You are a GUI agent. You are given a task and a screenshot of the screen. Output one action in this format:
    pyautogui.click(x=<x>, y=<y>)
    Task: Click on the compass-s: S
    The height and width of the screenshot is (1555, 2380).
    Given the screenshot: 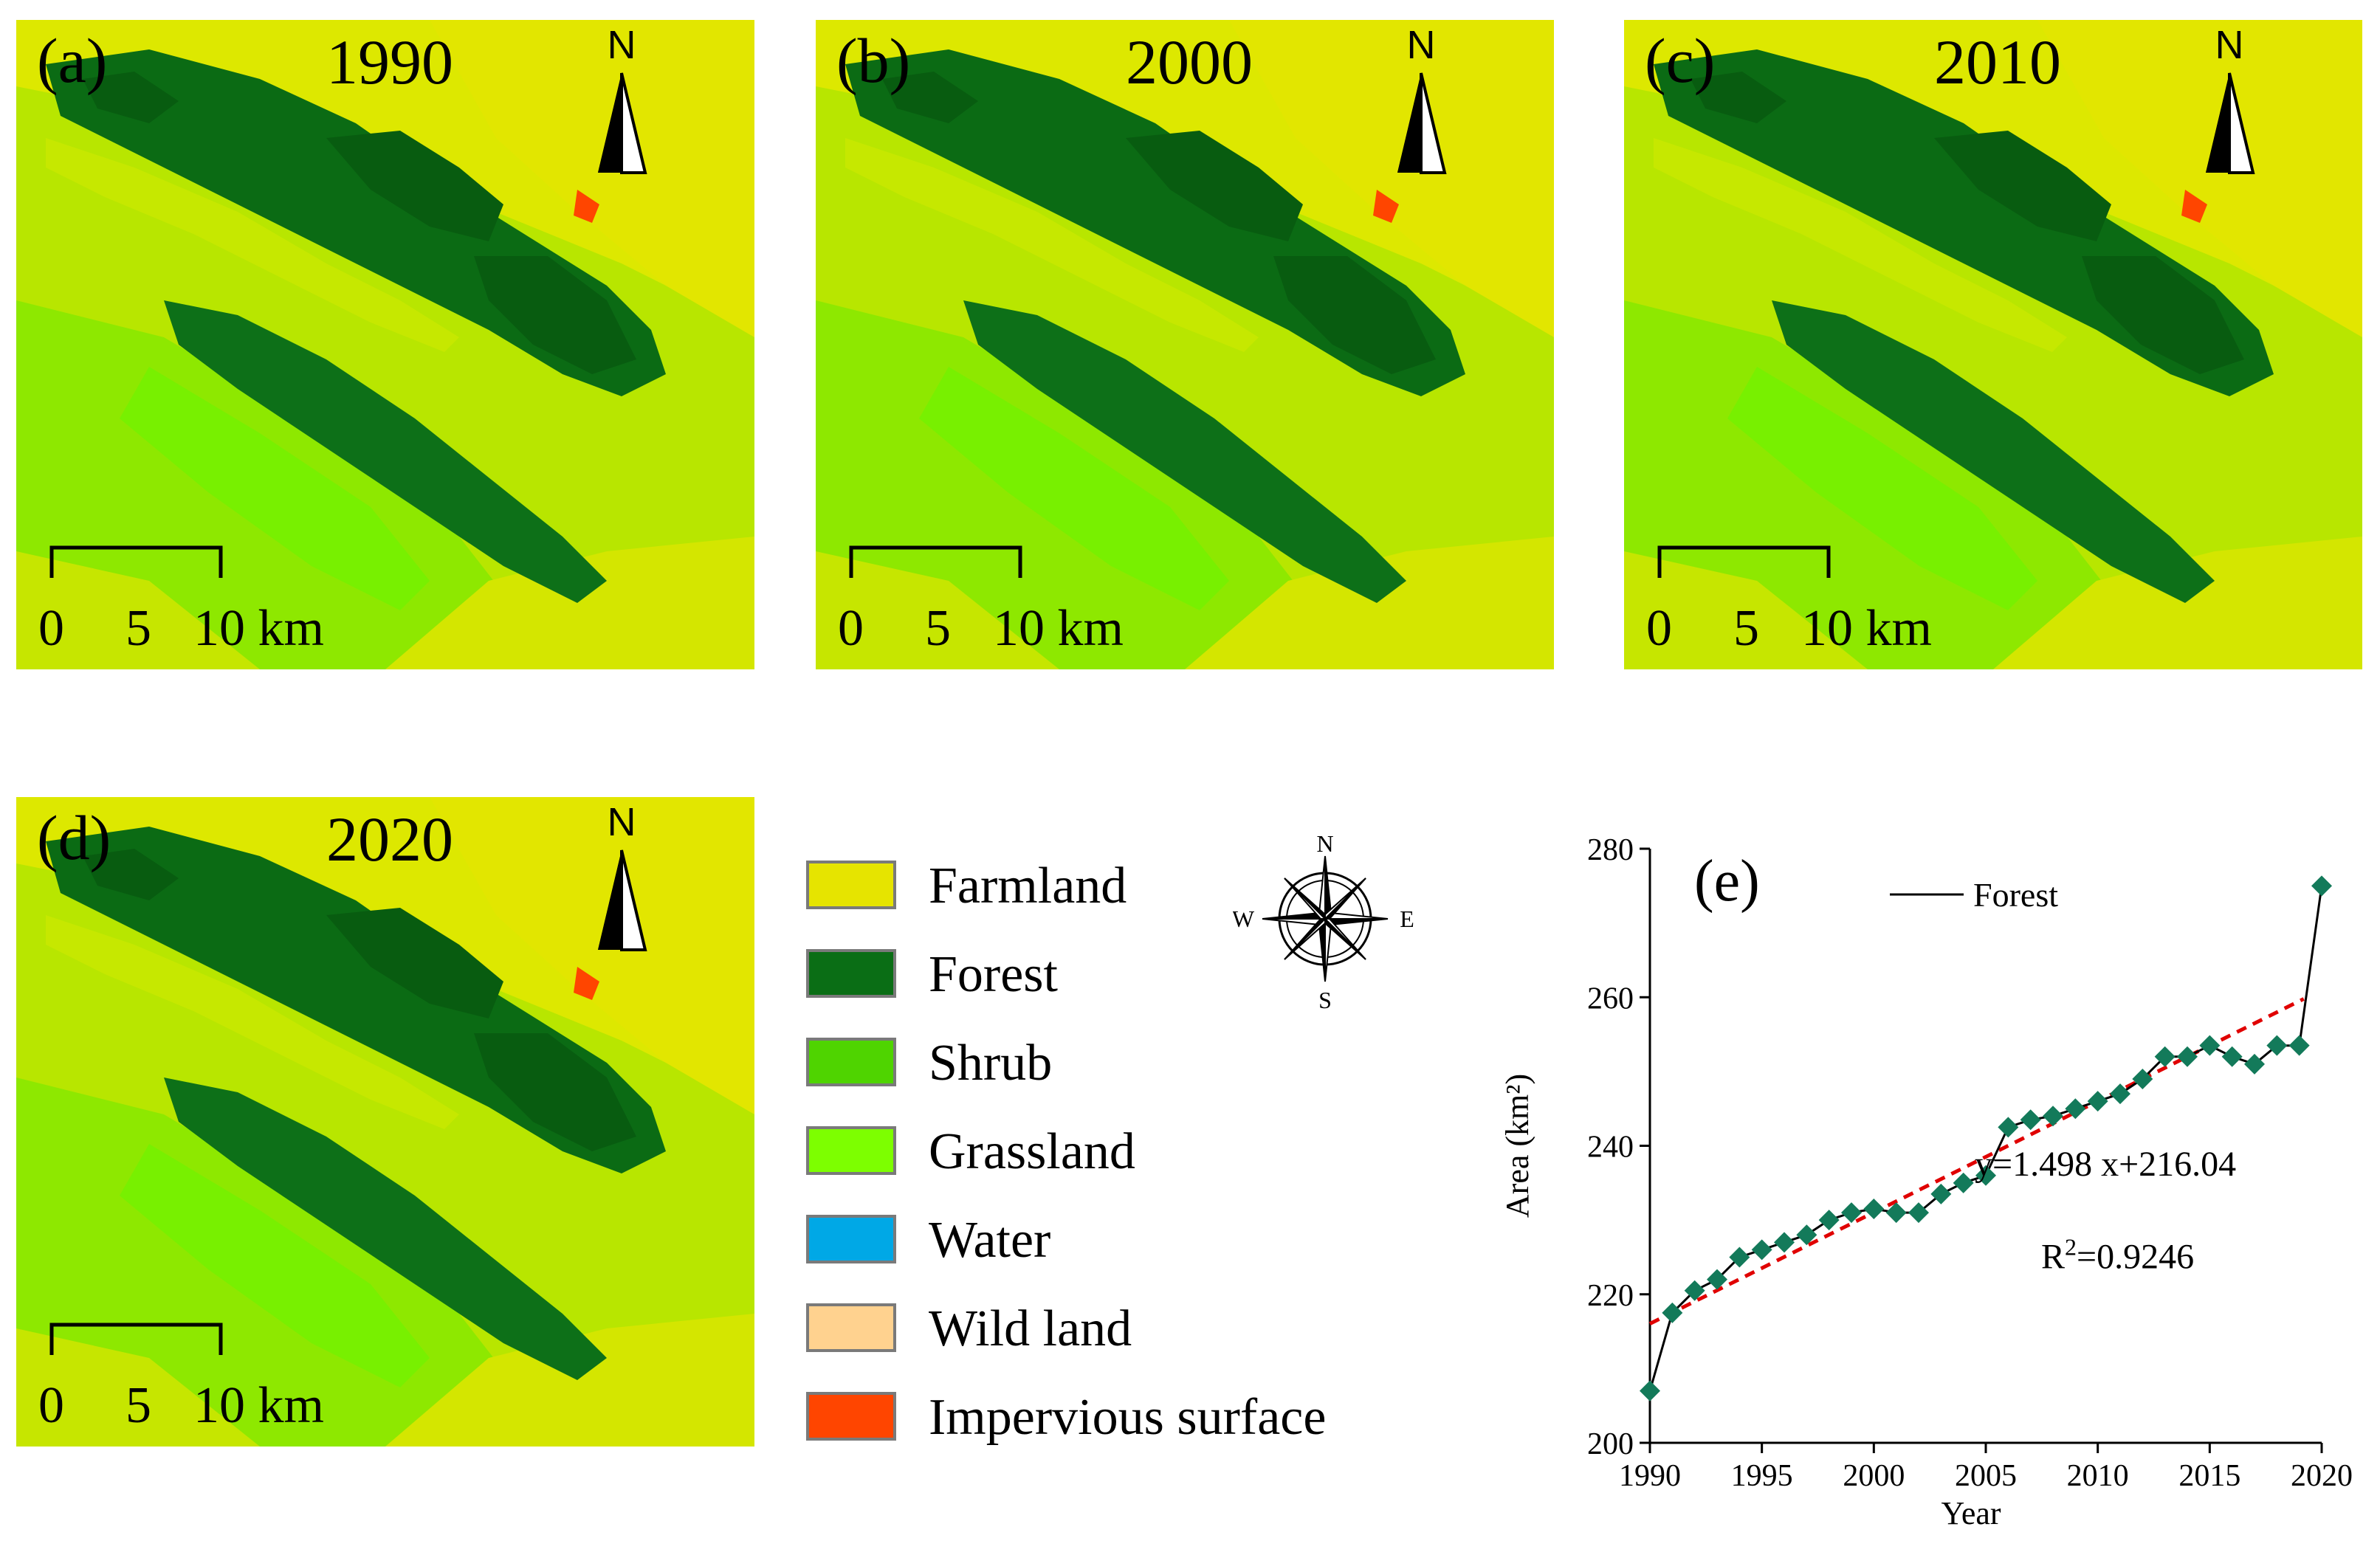 What is the action you would take?
    pyautogui.click(x=1325, y=999)
    